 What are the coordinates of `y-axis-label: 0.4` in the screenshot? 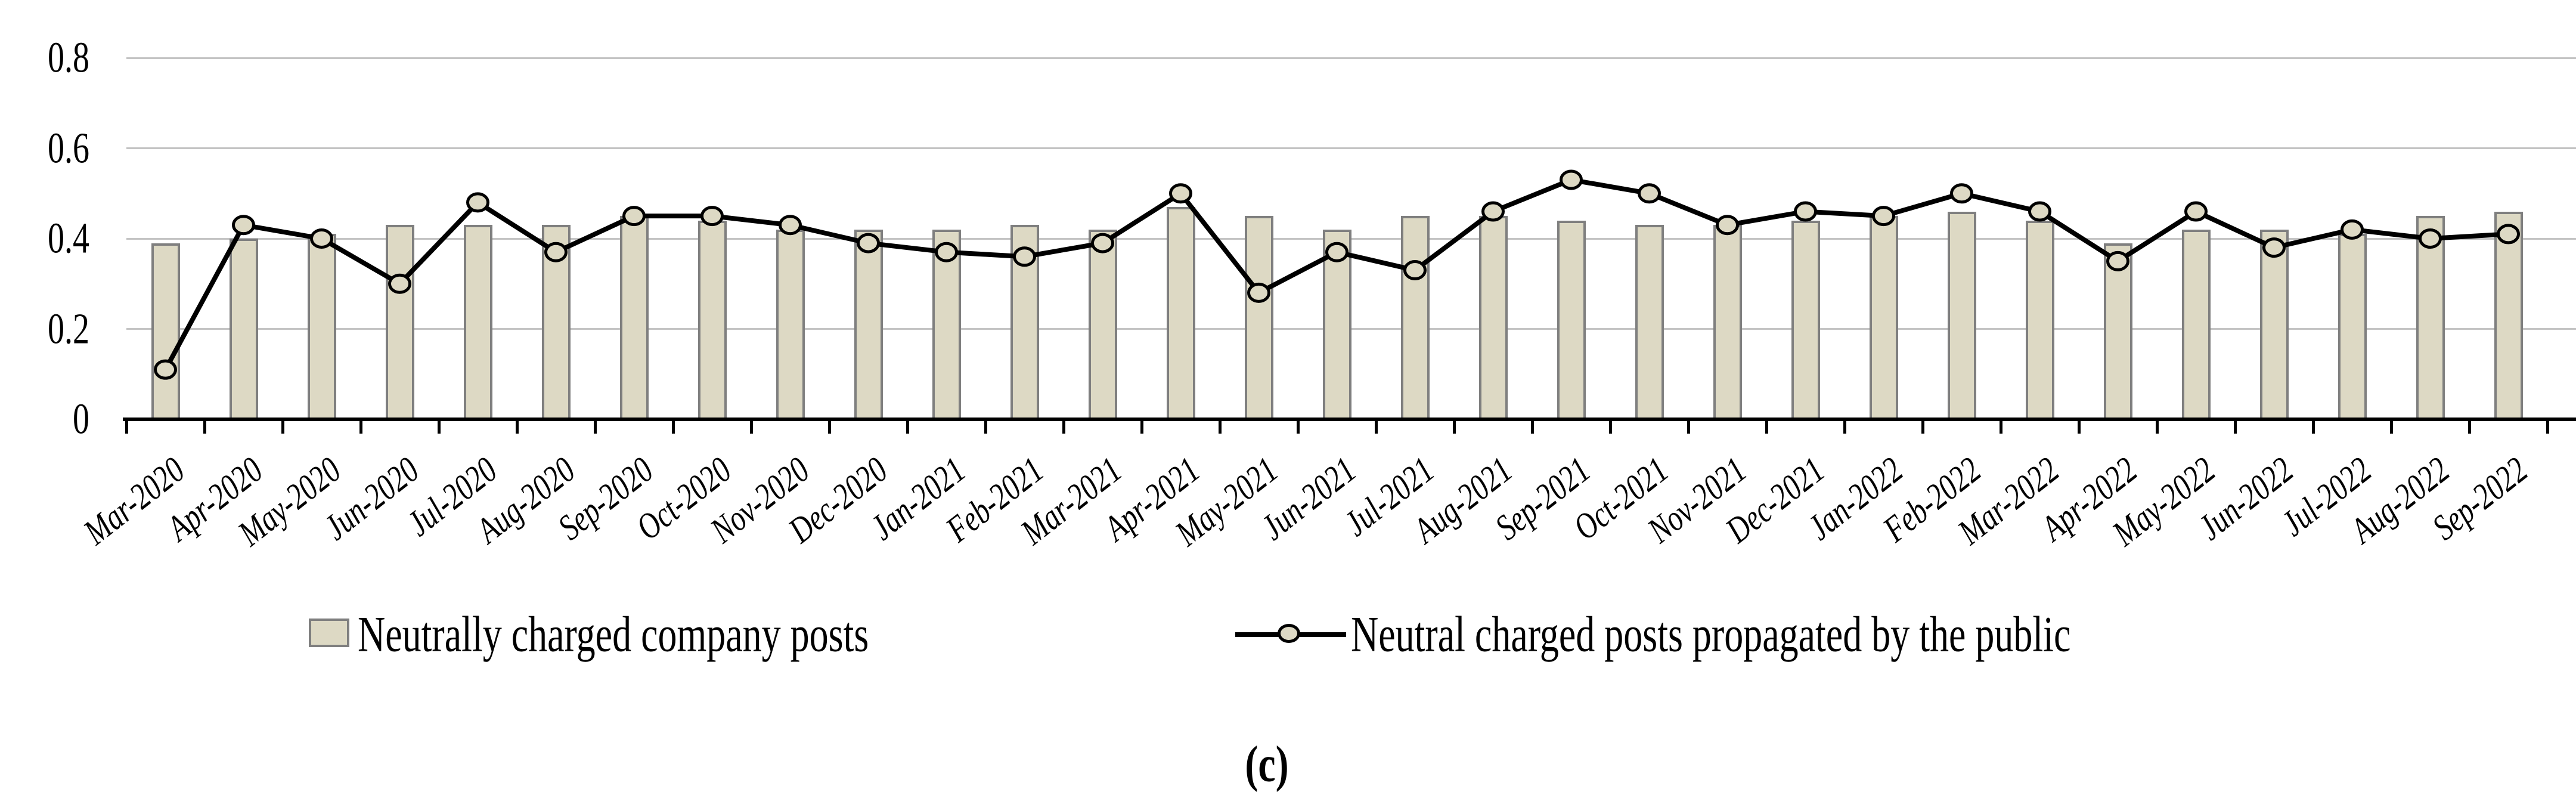 It's located at (68, 239).